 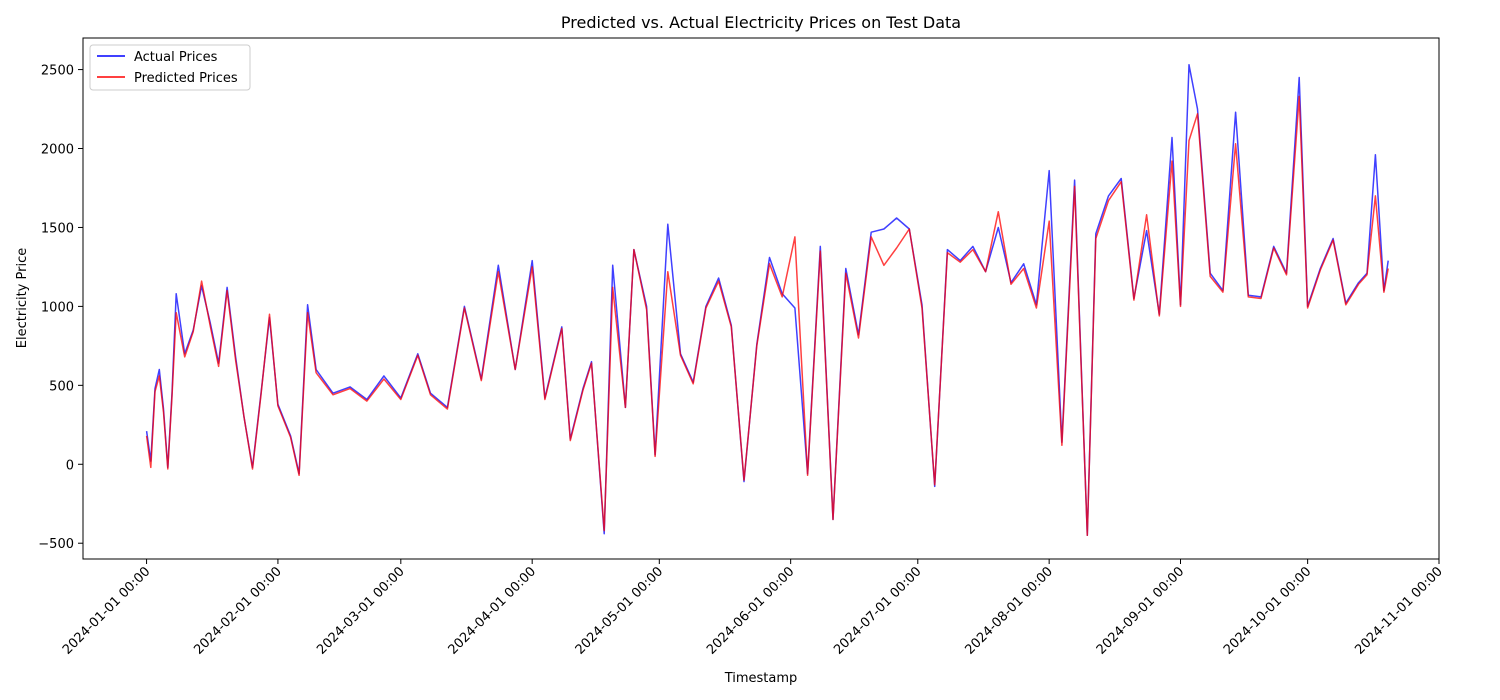 I want to click on x-tick-label: 2024-10-01 00:00, so click(x=1267, y=610).